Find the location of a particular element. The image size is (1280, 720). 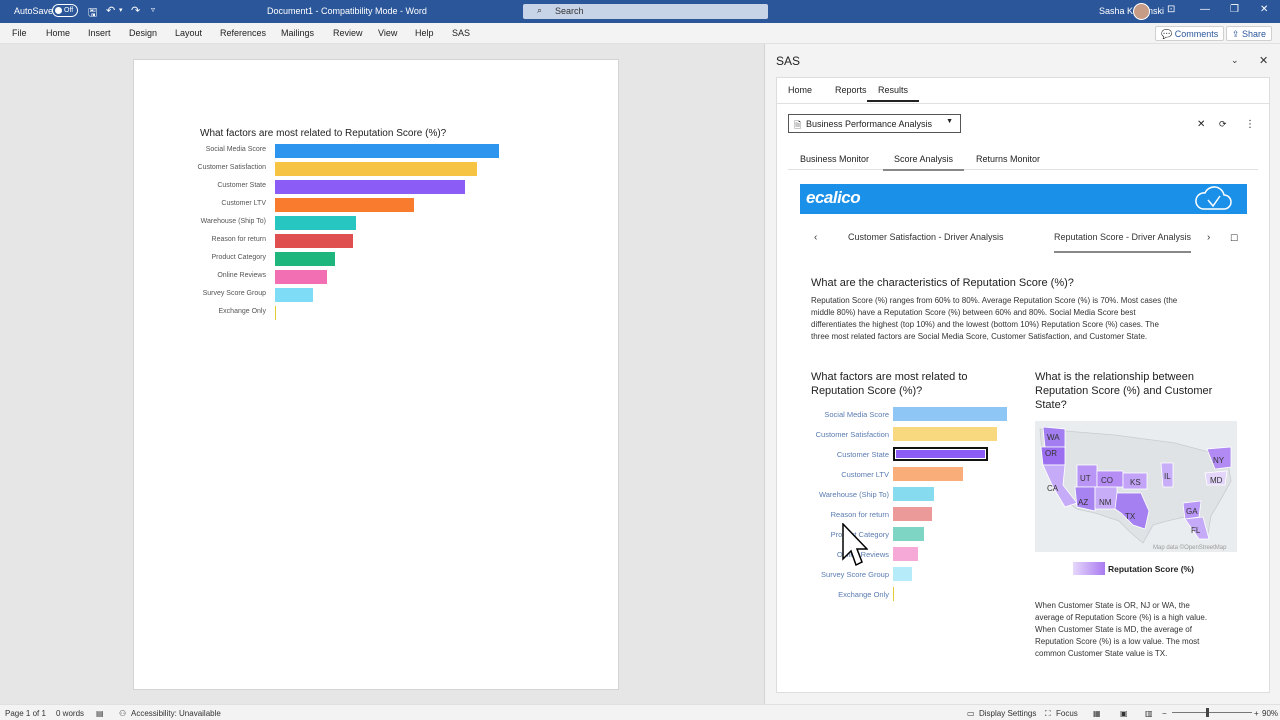

report-dropdown: 🗎 Business Performance Analysis ▼ is located at coordinates (874, 123).